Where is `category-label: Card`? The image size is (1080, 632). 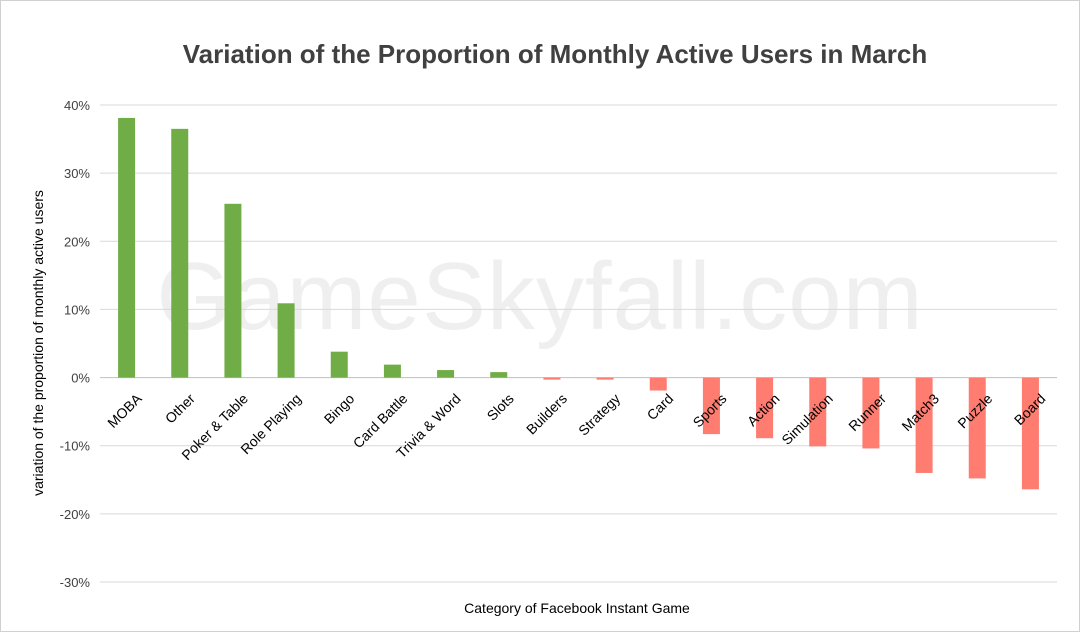 category-label: Card is located at coordinates (660, 406).